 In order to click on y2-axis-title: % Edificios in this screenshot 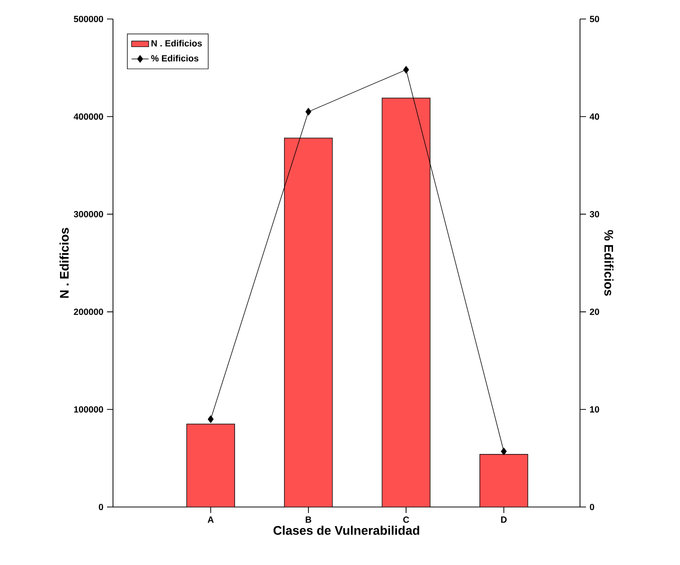, I will do `click(609, 263)`.